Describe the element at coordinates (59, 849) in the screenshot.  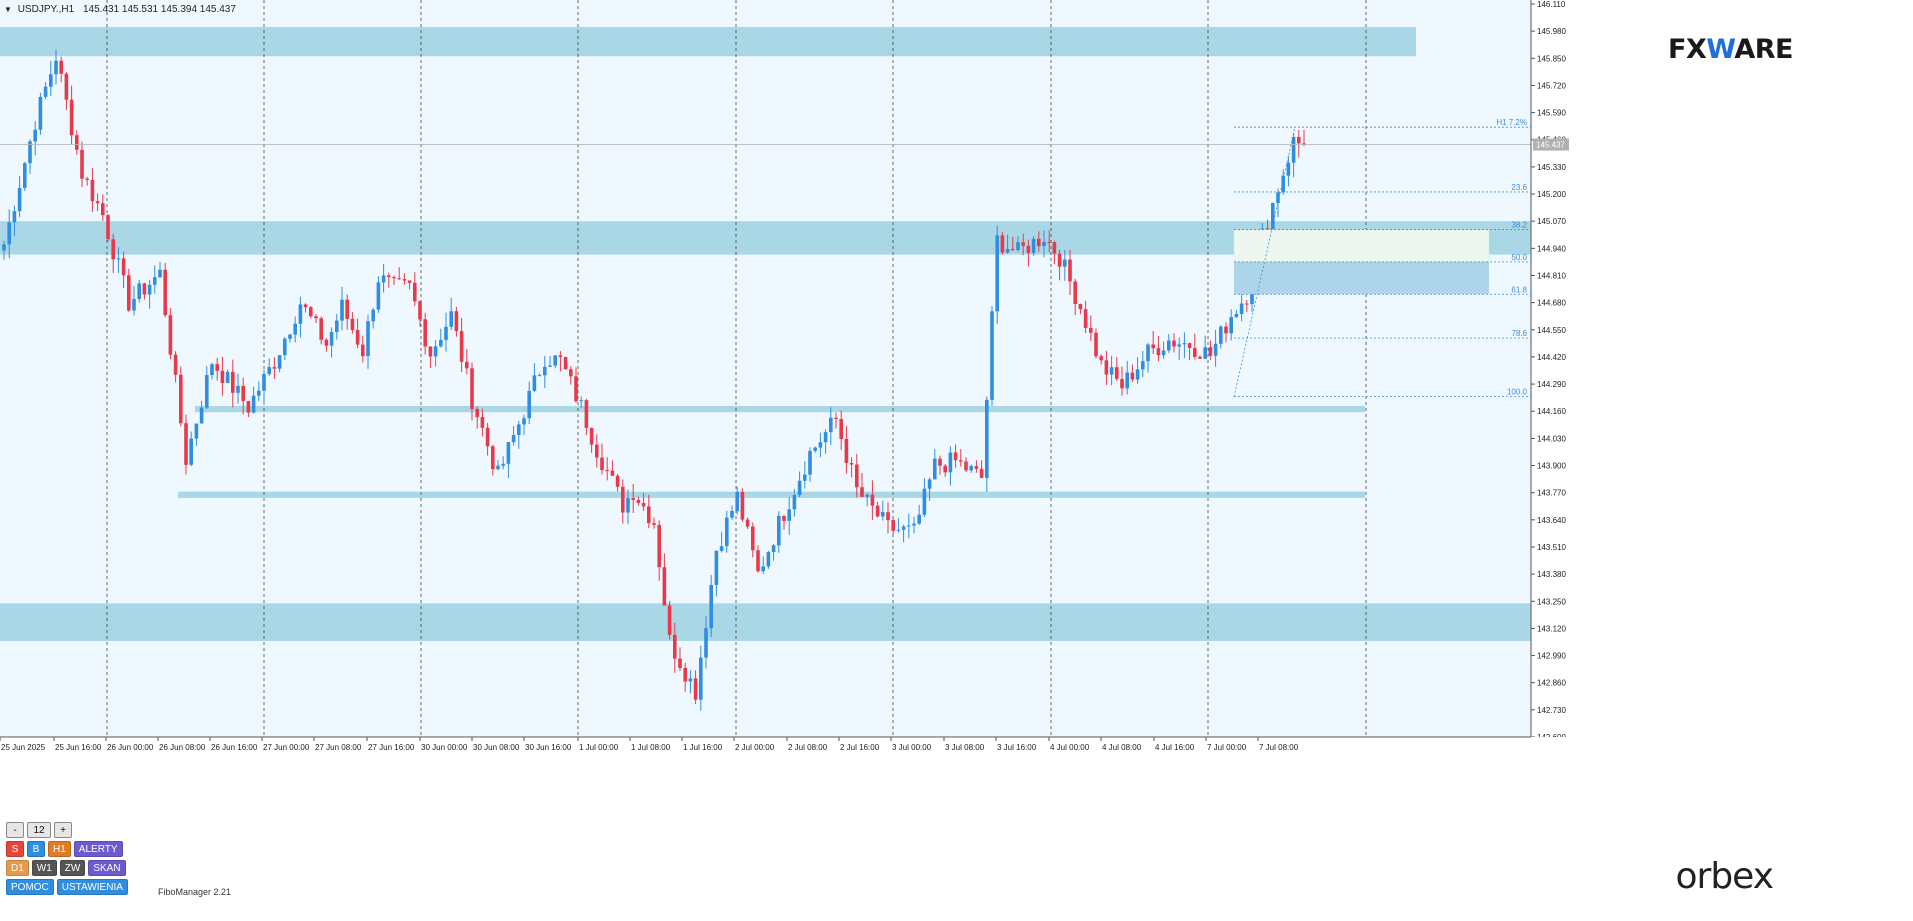
I see `timeframe-h1-button: H1` at that location.